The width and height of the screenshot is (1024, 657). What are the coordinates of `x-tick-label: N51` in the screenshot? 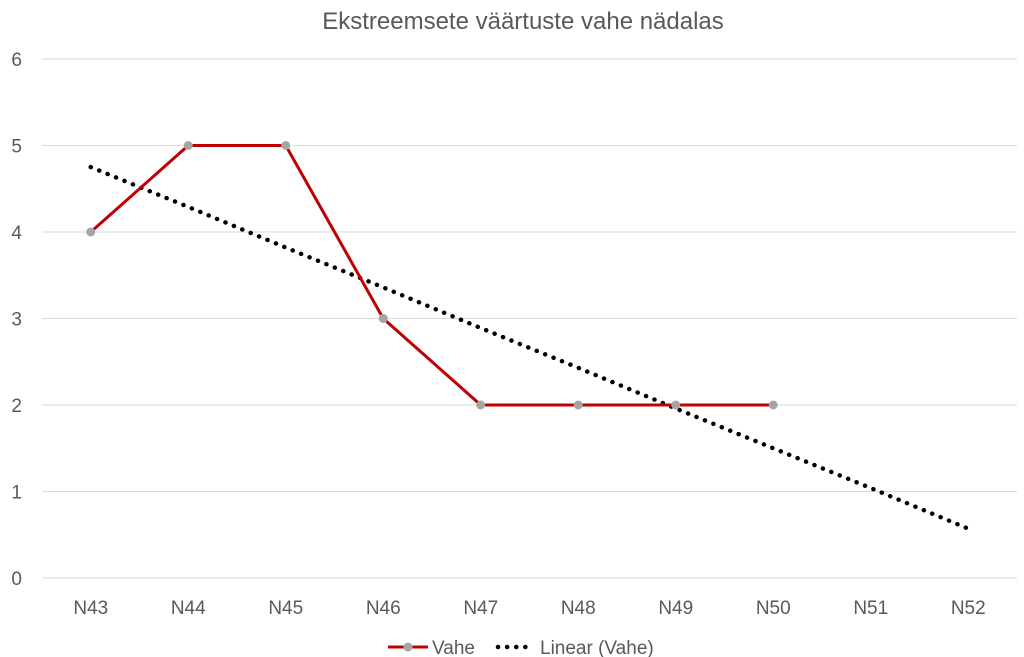 It's located at (870, 608).